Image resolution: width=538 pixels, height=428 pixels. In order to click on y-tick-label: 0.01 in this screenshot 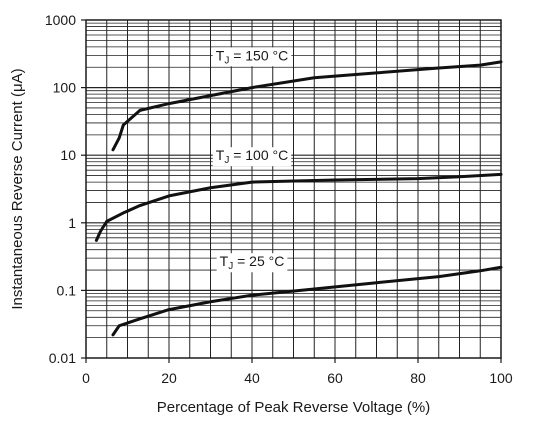, I will do `click(62, 358)`.